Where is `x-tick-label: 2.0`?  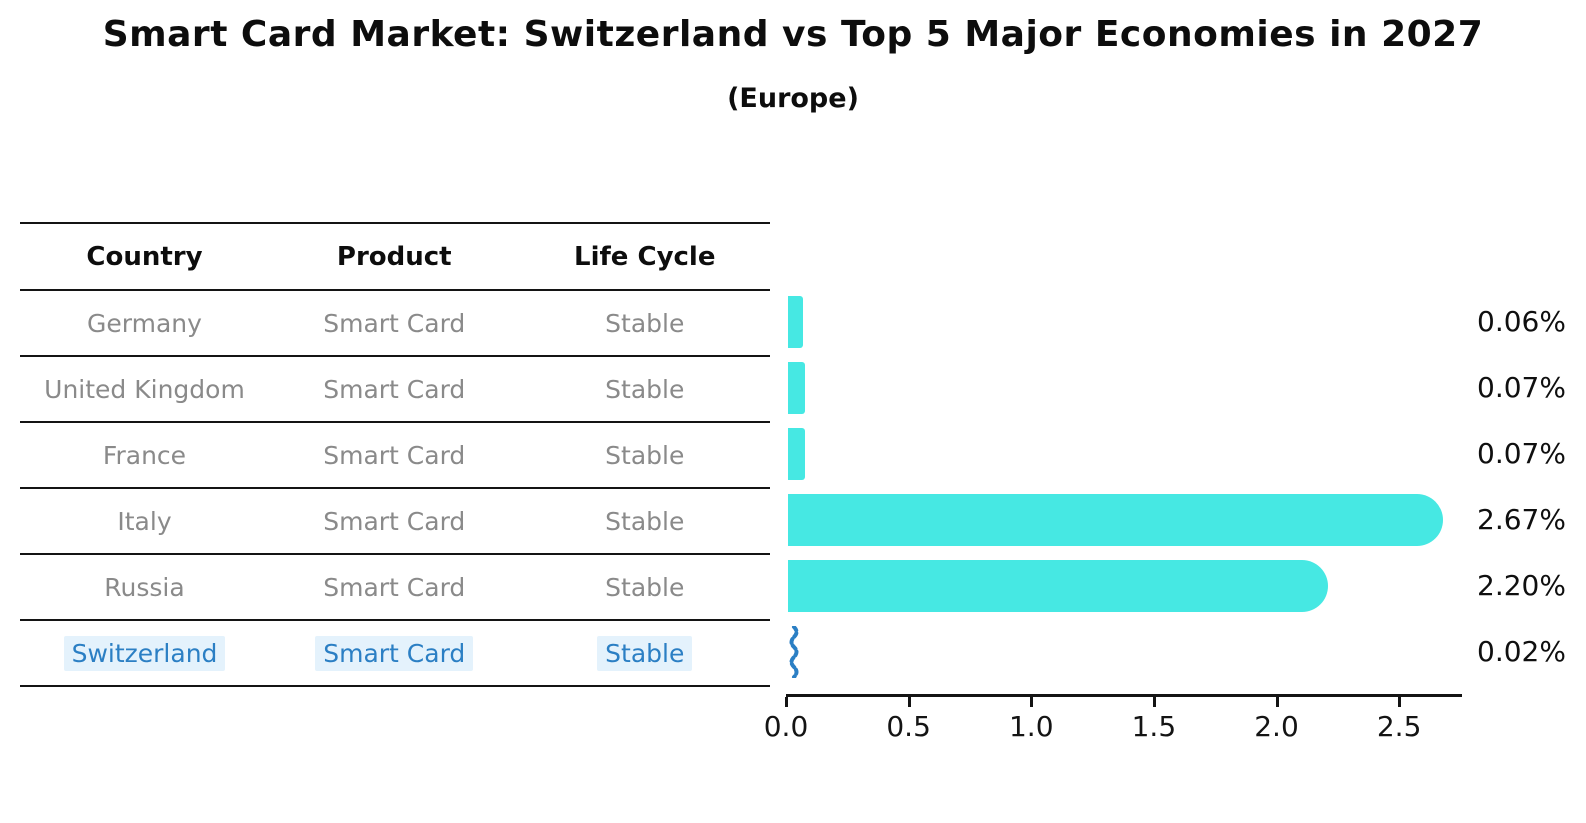 x-tick-label: 2.0 is located at coordinates (1276, 726).